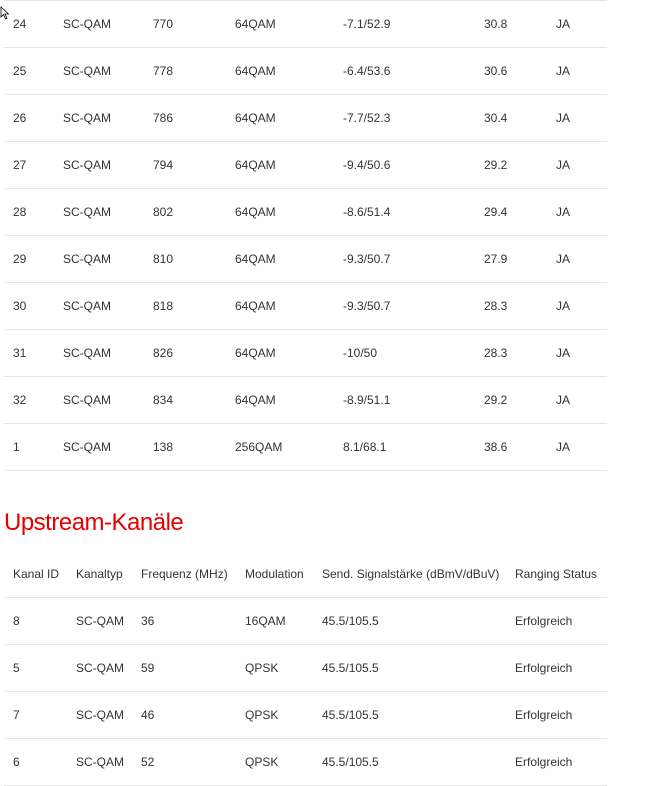 The image size is (648, 786). Describe the element at coordinates (305, 353) in the screenshot. I see `table-row: 31 SC-QAM 826 64QAM -10/50 28.3 JA` at that location.